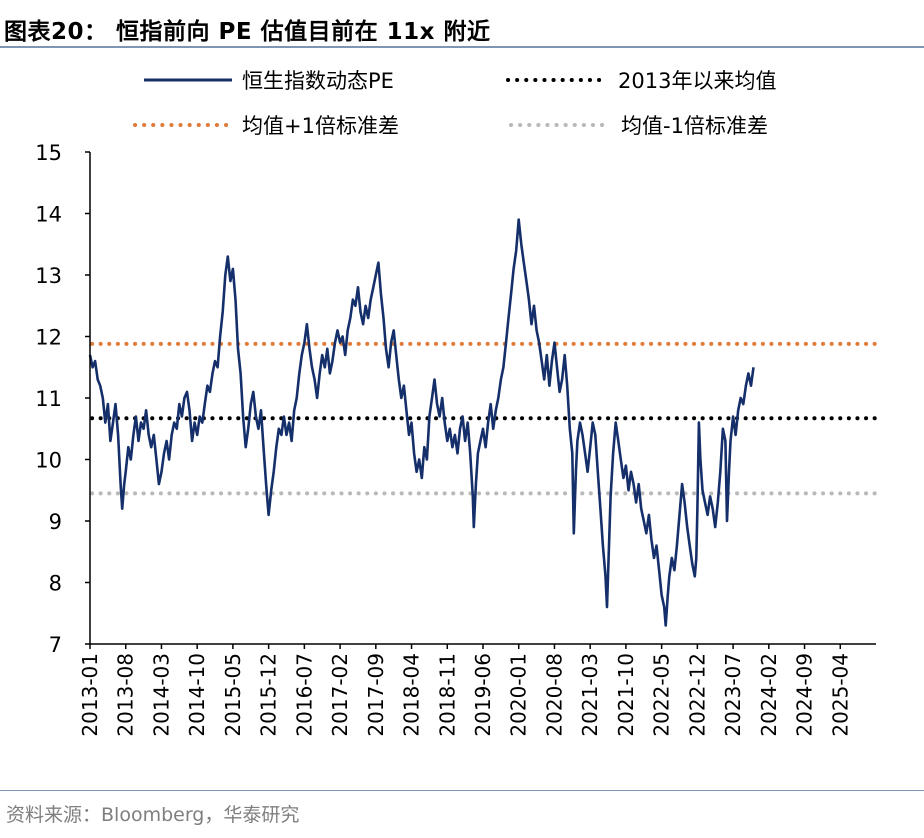  Describe the element at coordinates (233, 695) in the screenshot. I see `x-tick-label: 2015-05` at that location.